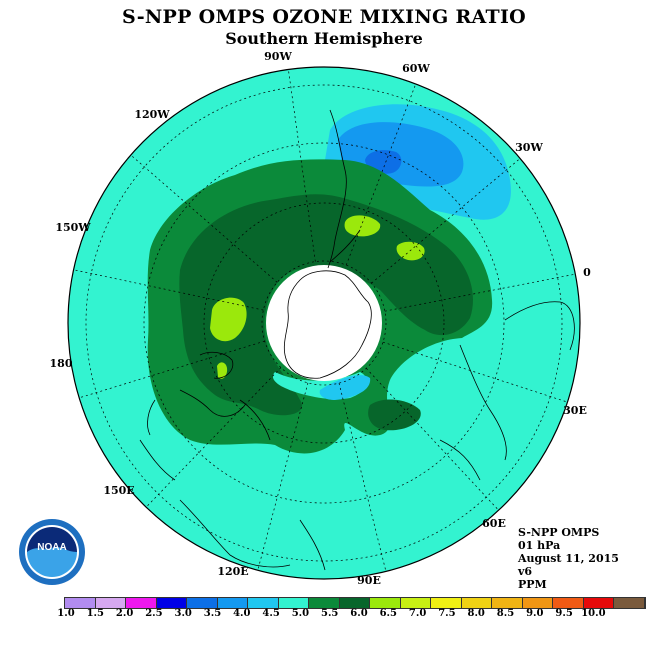 The height and width of the screenshot is (648, 648). I want to click on colorbar-tick-label: 3.0, so click(183, 613).